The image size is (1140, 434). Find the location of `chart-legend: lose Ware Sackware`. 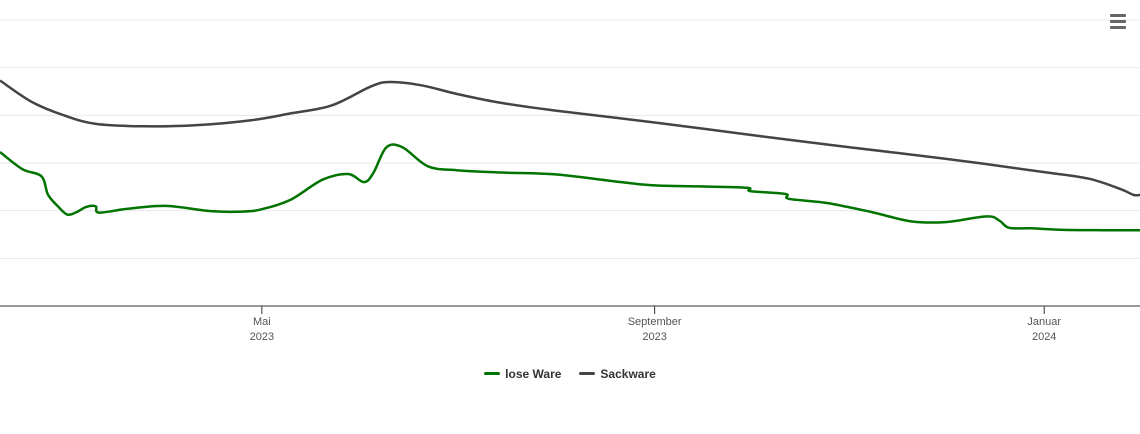

chart-legend: lose Ware Sackware is located at coordinates (570, 372).